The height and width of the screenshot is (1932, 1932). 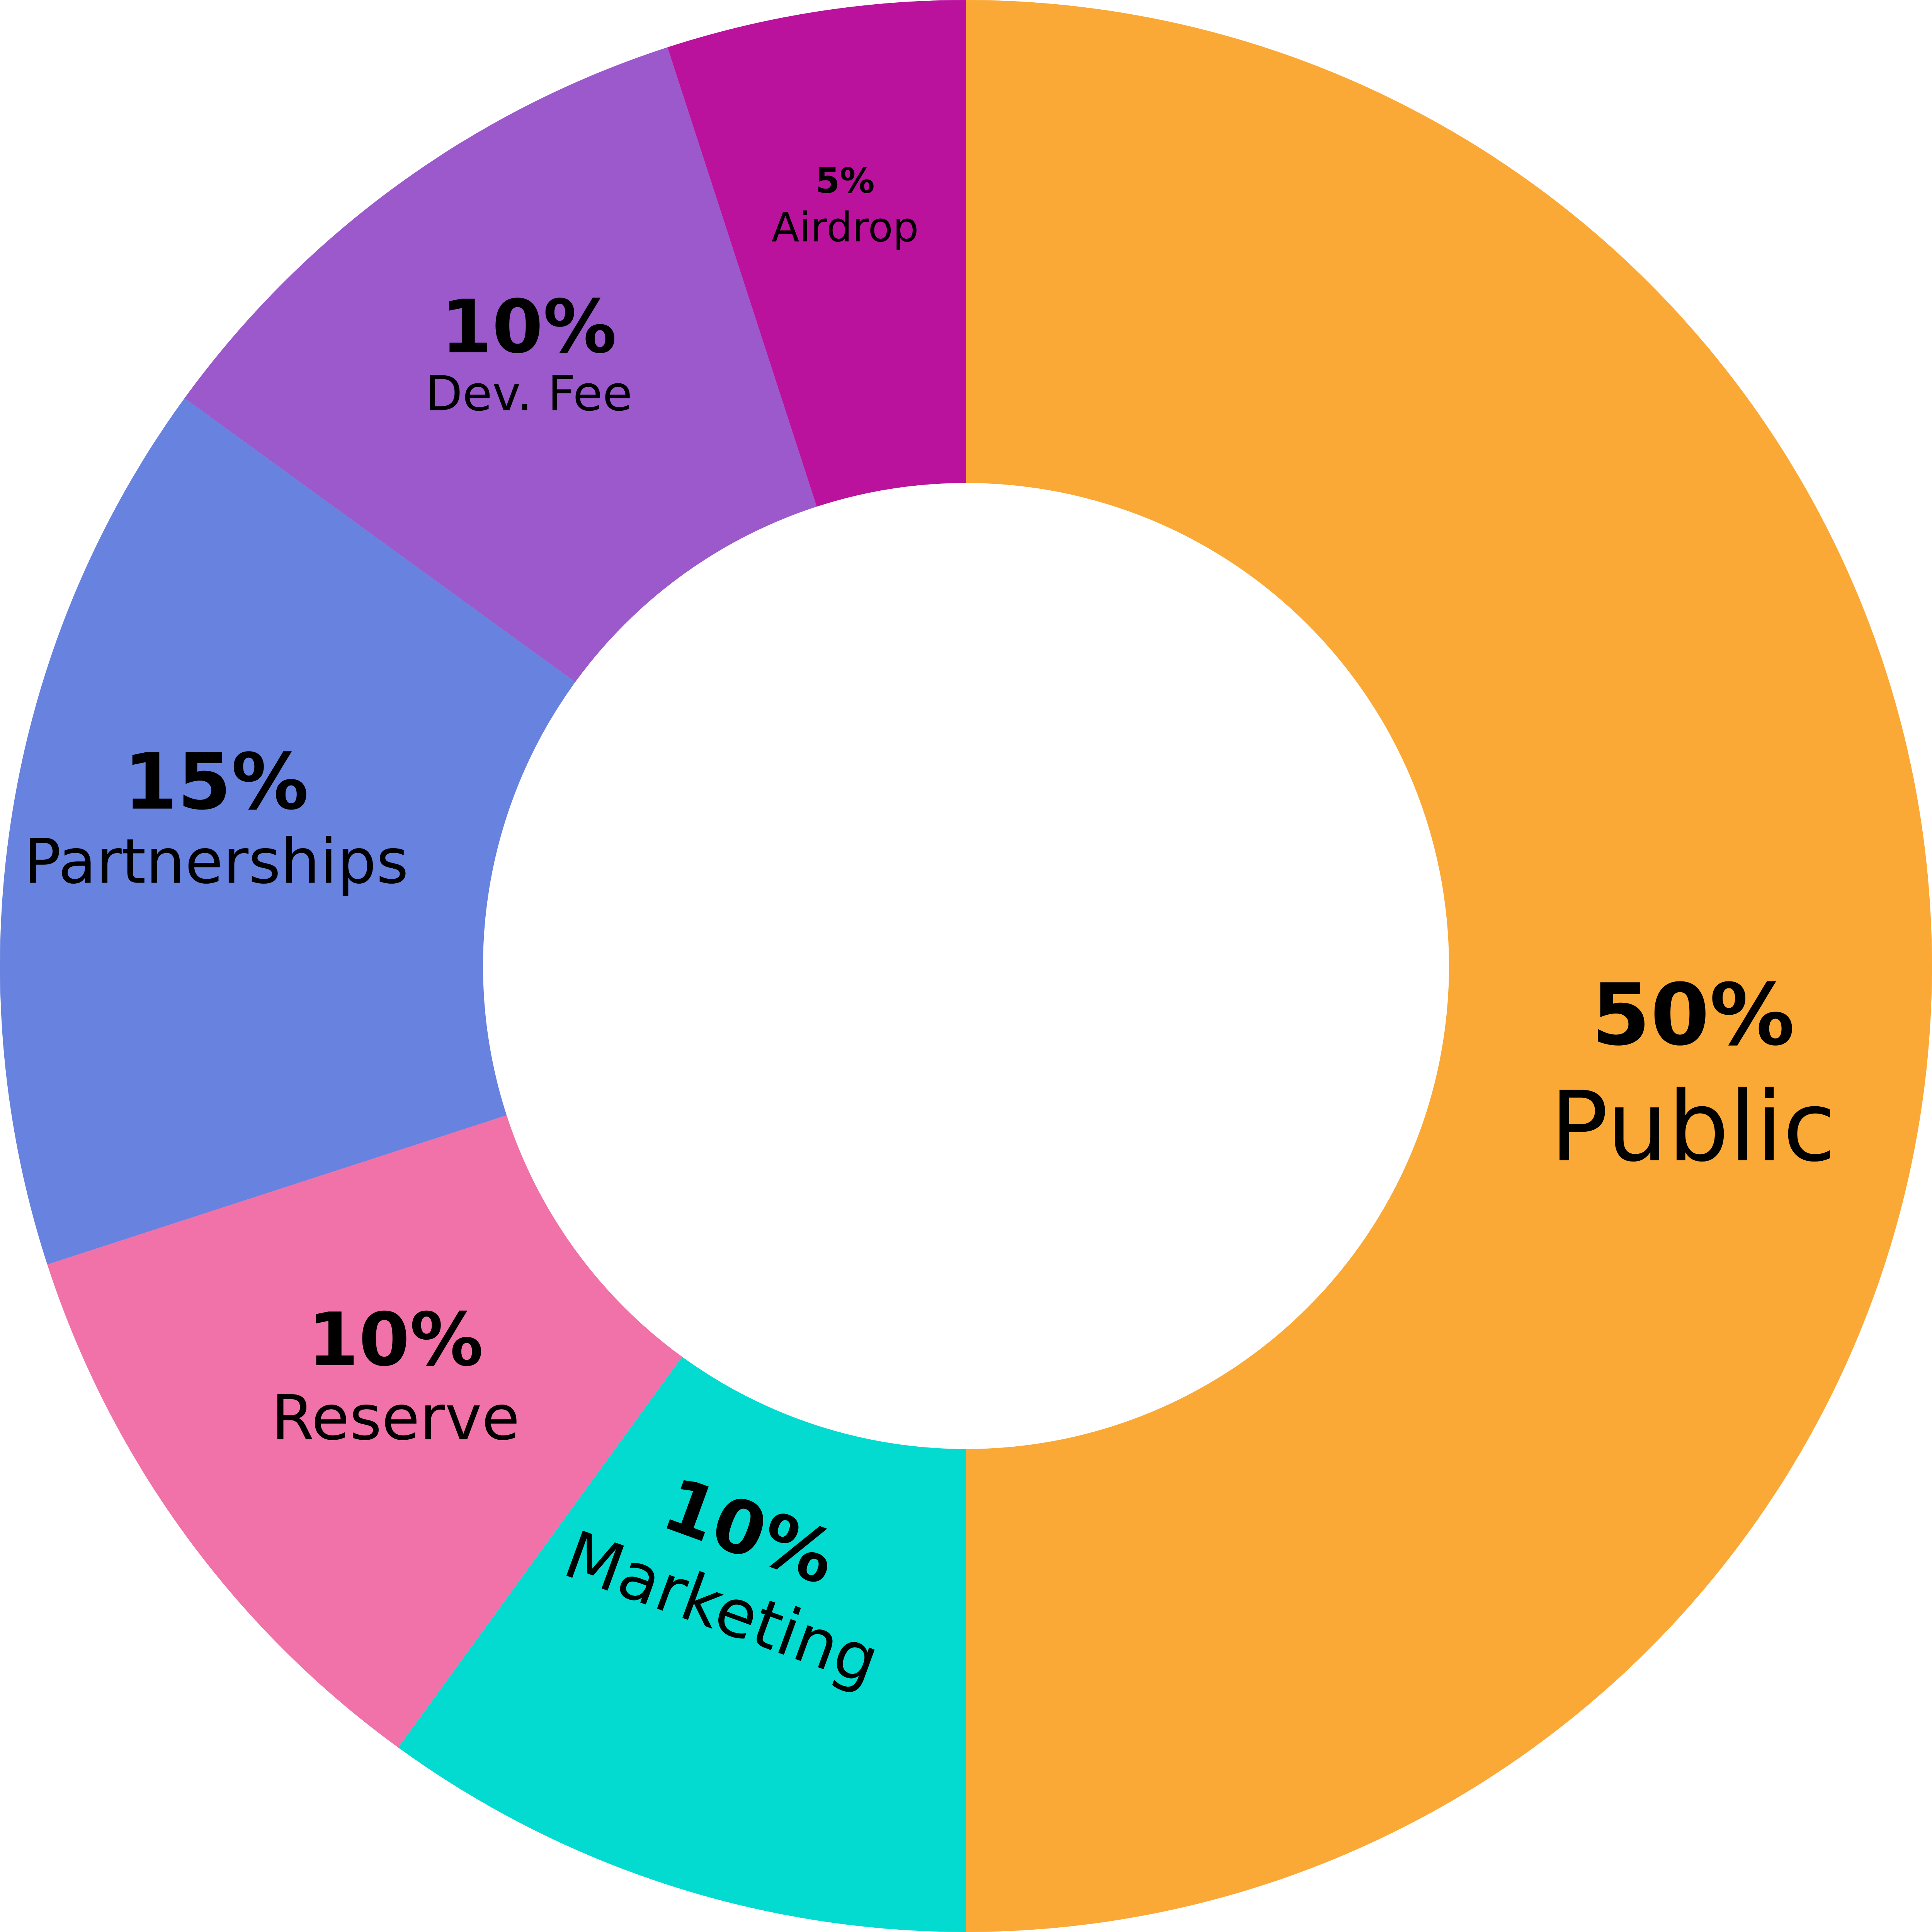 I want to click on slice-marketing, so click(x=682, y=1644).